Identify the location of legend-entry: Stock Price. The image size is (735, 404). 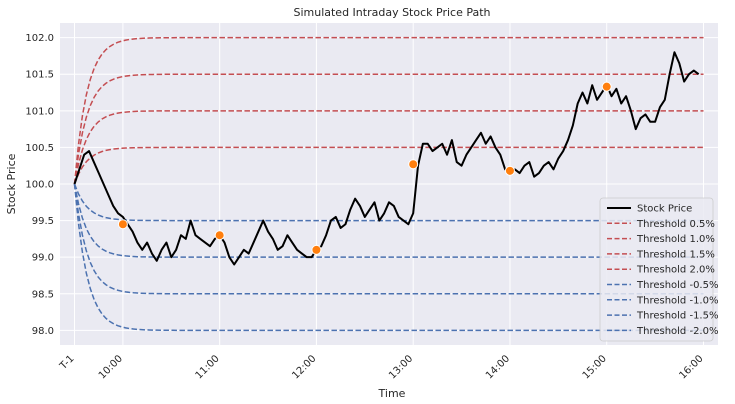
(664, 209).